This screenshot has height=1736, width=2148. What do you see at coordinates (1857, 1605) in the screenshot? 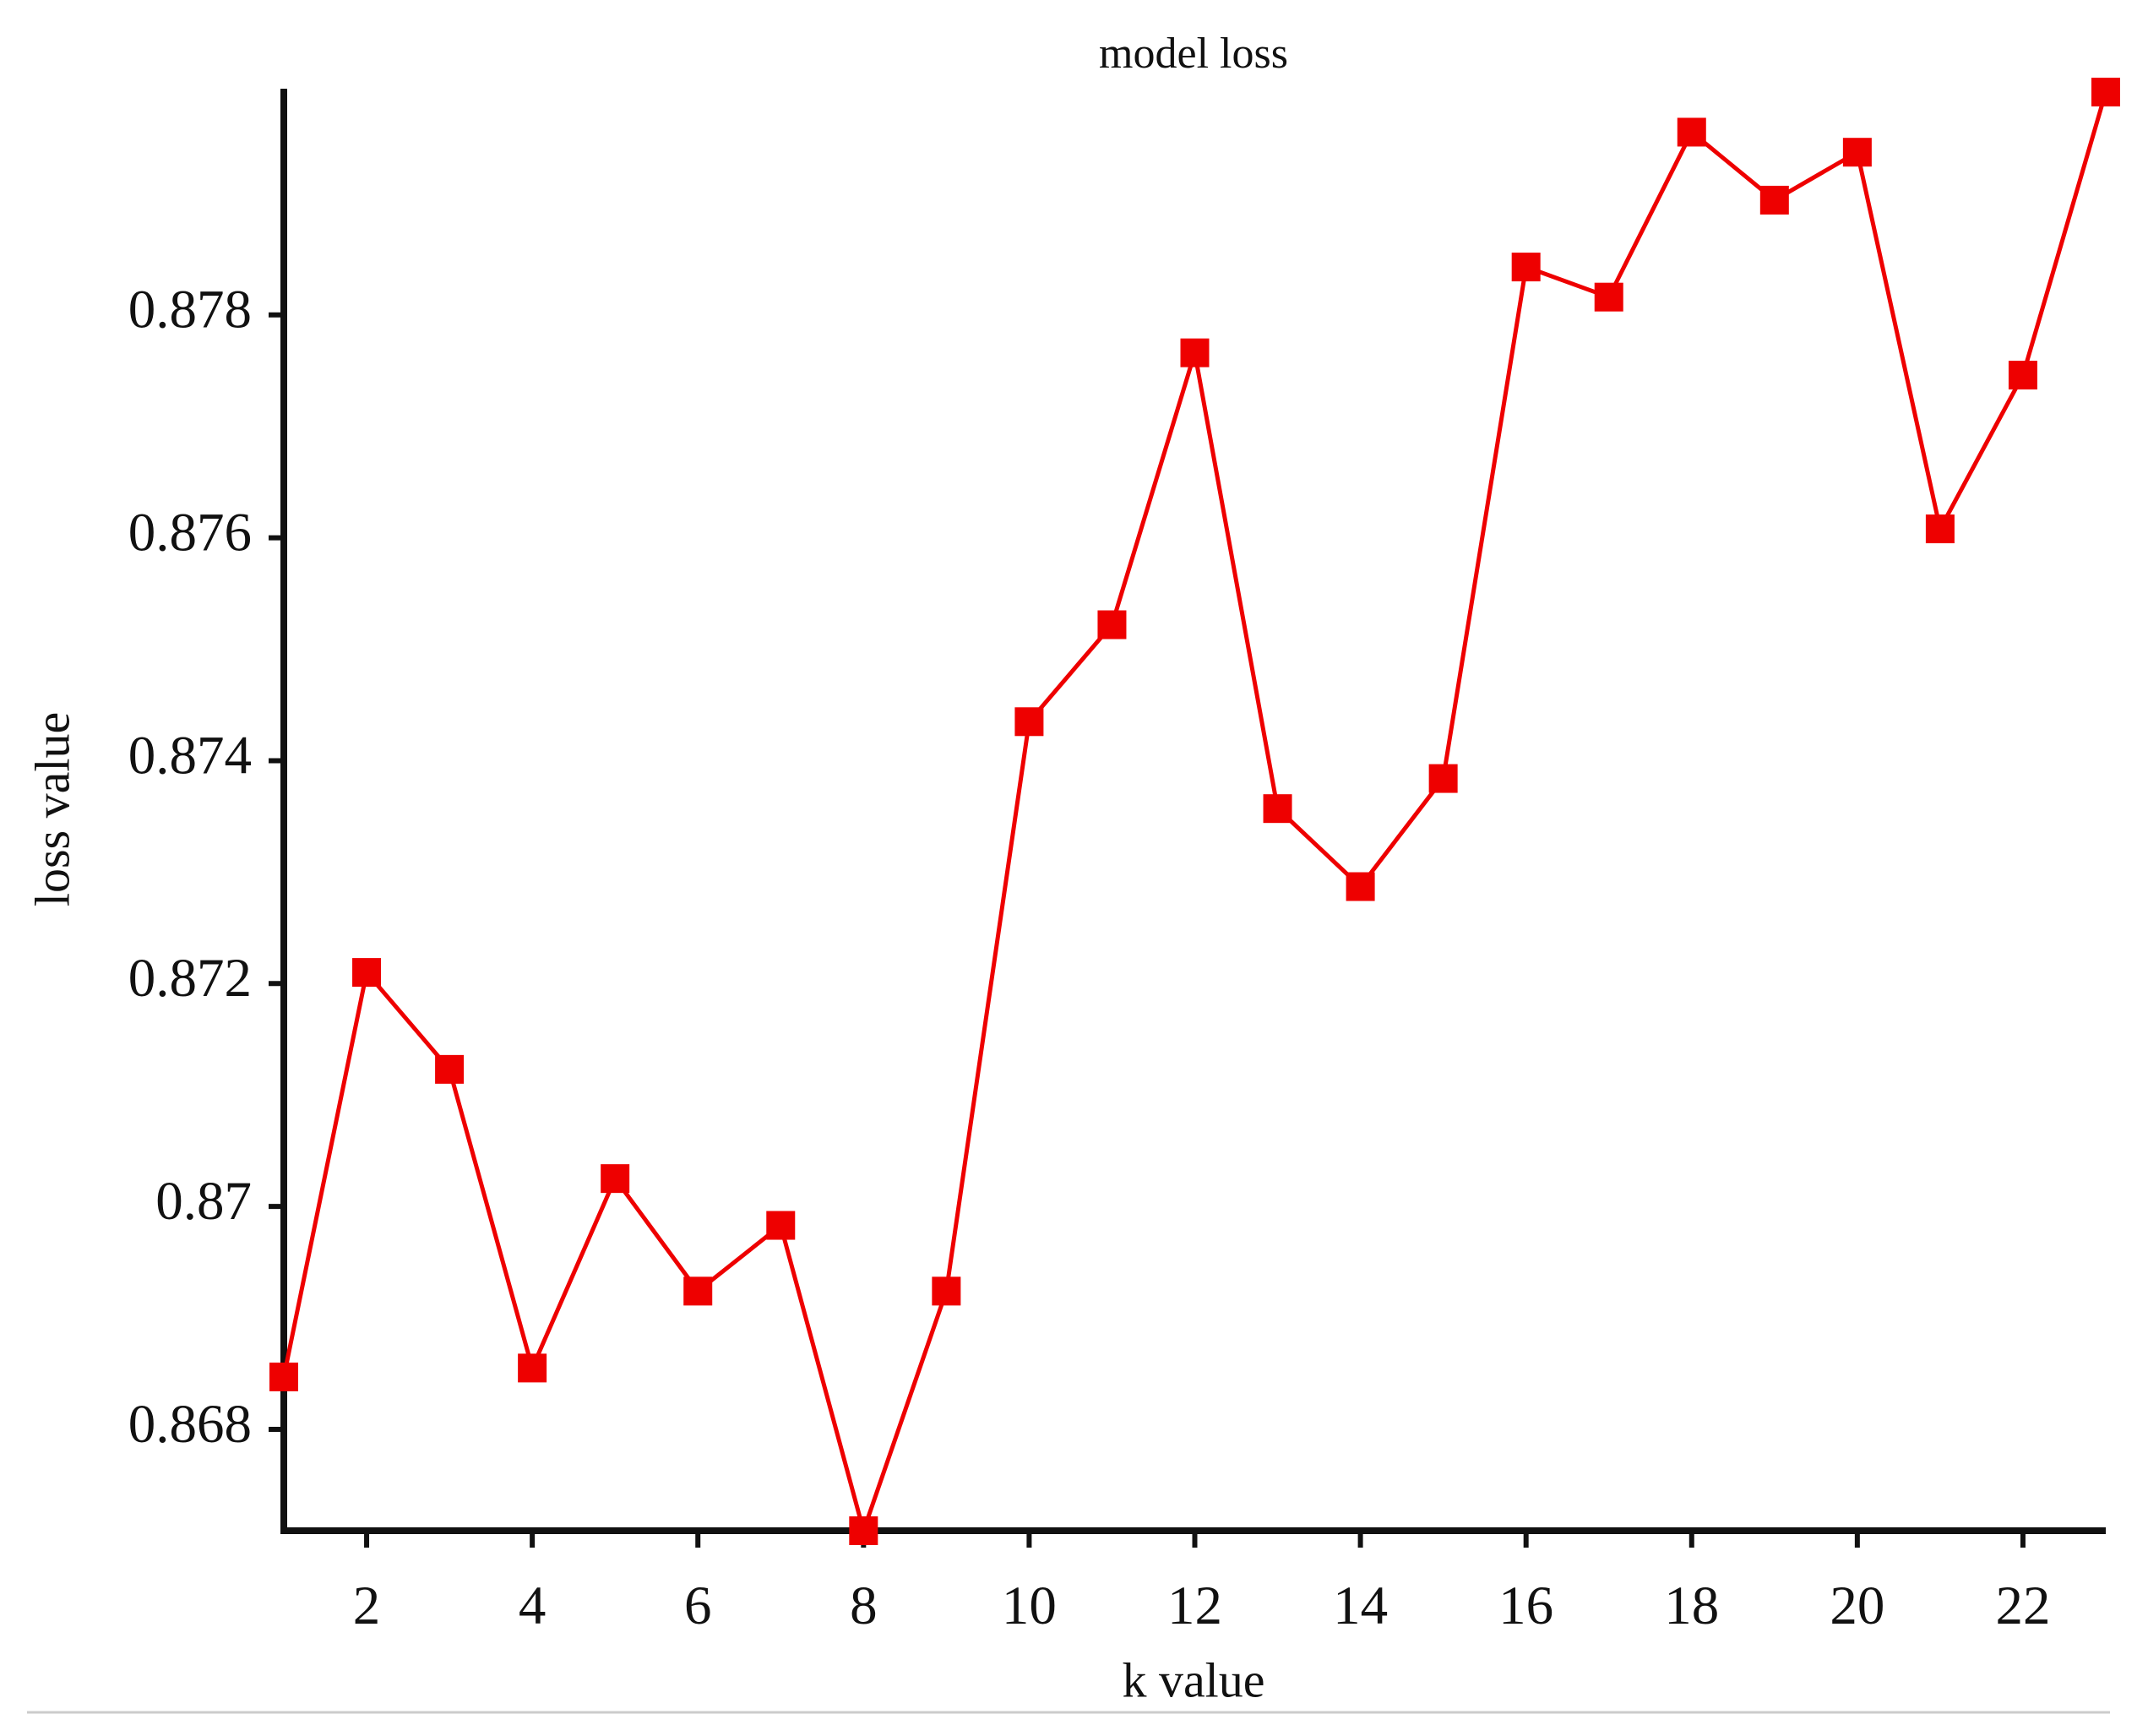
I see `x-tick-label: 20` at bounding box center [1857, 1605].